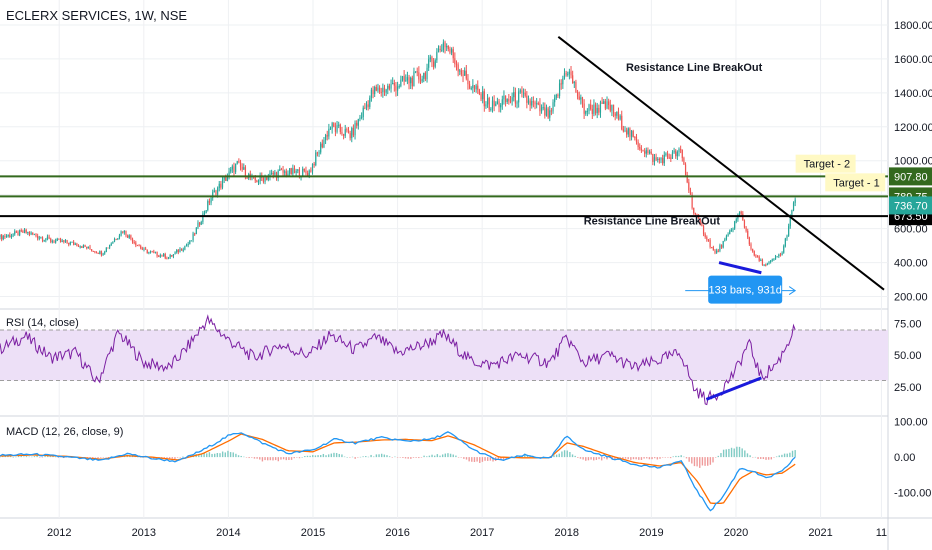 The image size is (932, 550). What do you see at coordinates (911, 423) in the screenshot?
I see `macd-tick-label: 100.00` at bounding box center [911, 423].